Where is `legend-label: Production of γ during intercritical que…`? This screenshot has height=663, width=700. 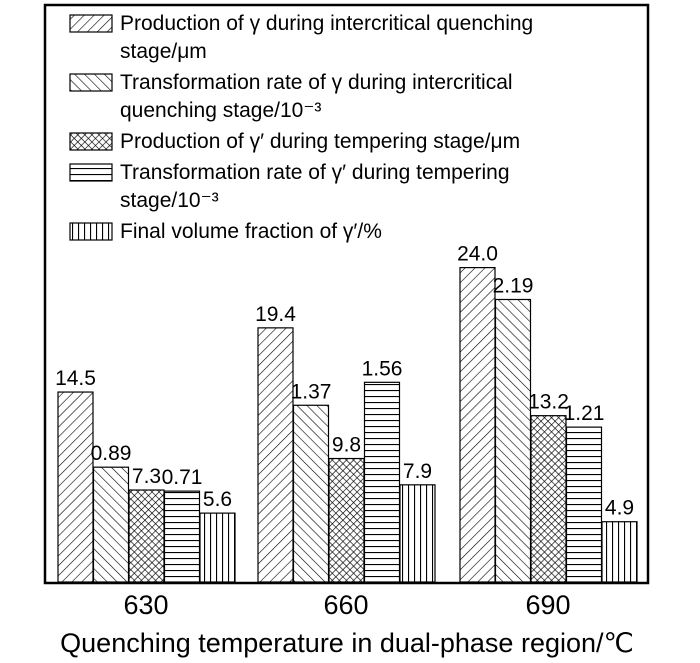
legend-label: Production of γ during intercritical que… is located at coordinates (329, 37).